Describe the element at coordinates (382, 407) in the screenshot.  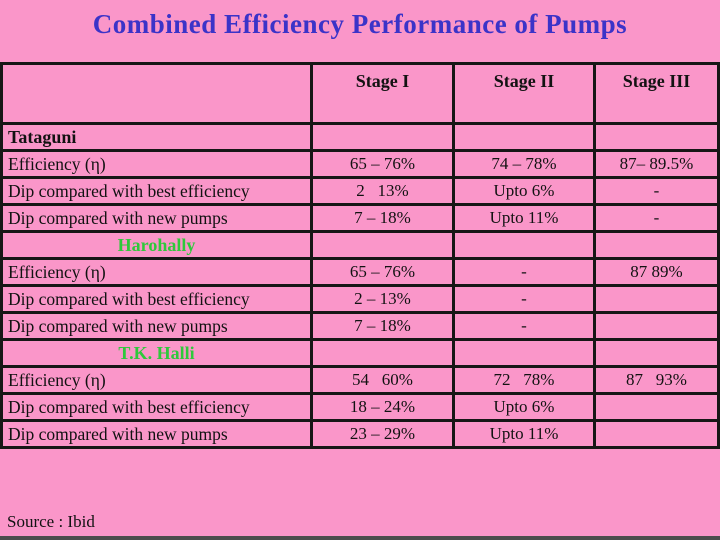
I see `cell-stage1: 18 – 24%` at that location.